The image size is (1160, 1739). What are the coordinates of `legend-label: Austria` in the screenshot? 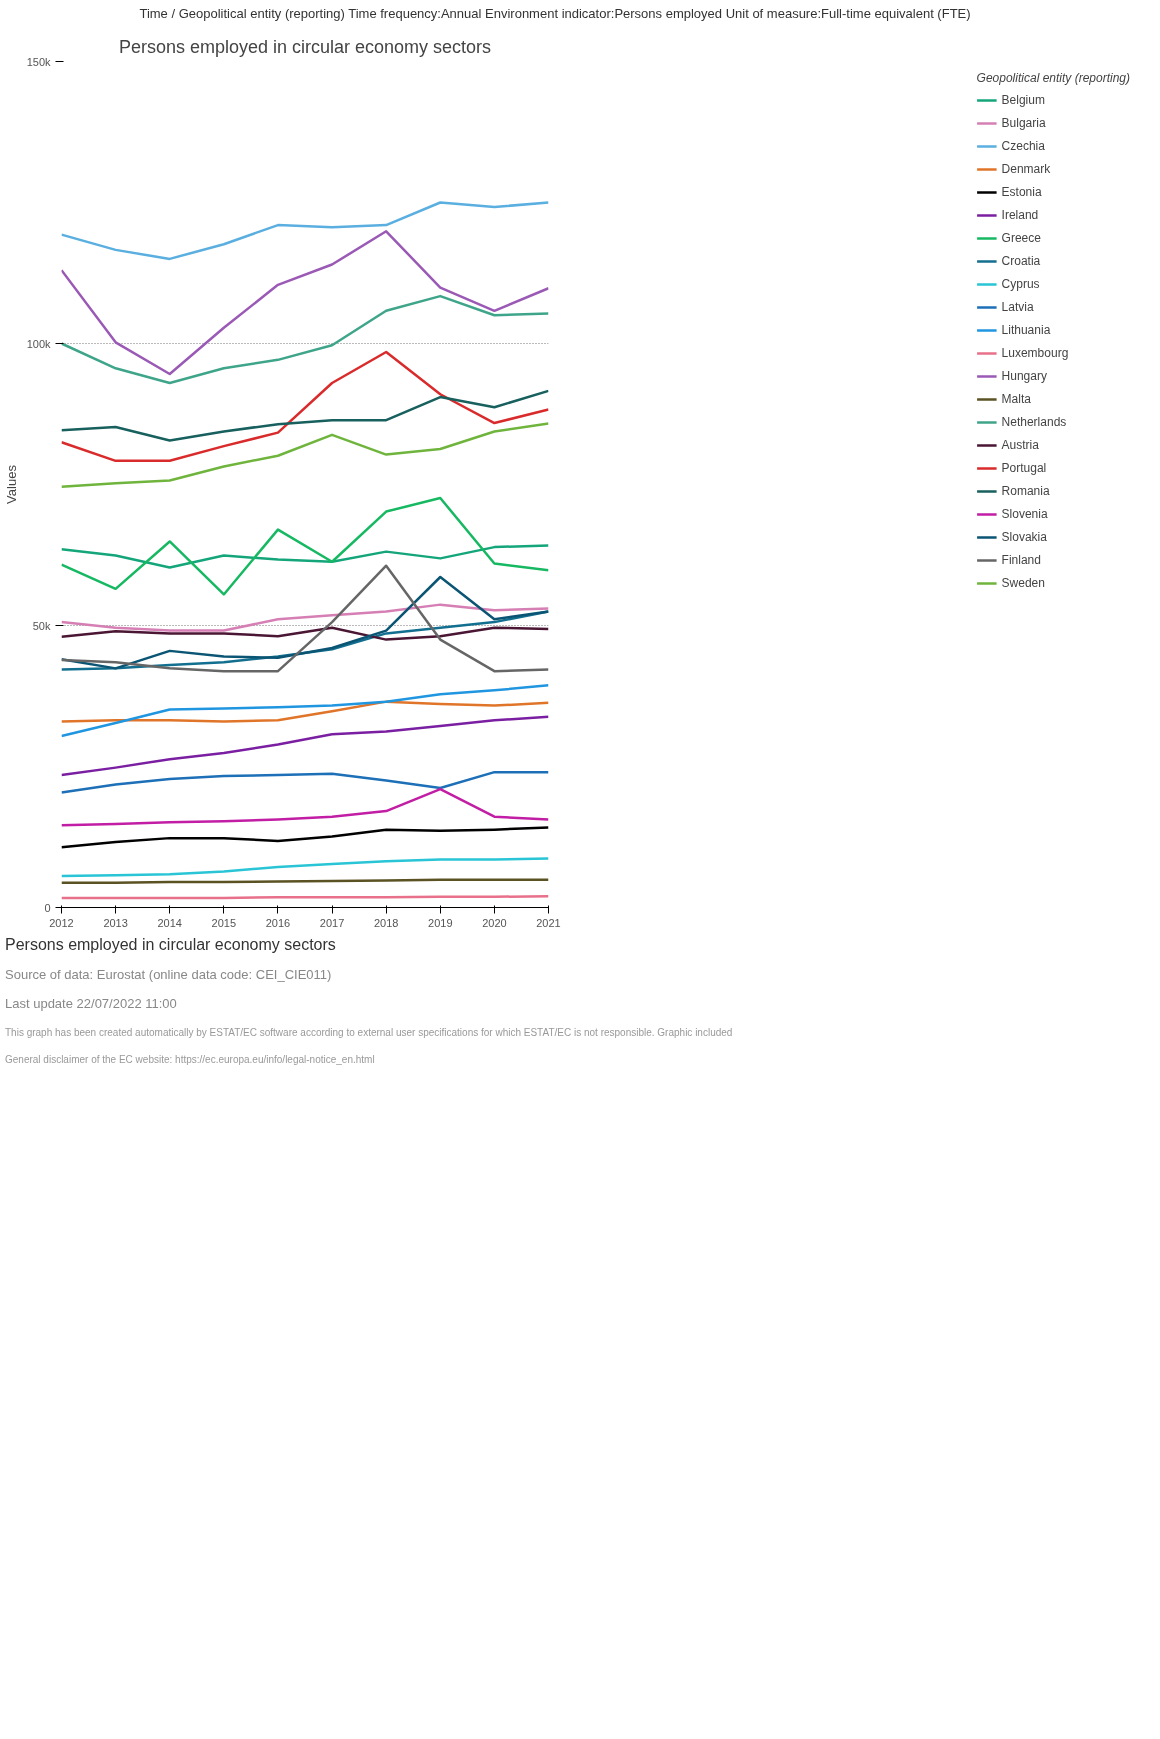 It's located at (1020, 444).